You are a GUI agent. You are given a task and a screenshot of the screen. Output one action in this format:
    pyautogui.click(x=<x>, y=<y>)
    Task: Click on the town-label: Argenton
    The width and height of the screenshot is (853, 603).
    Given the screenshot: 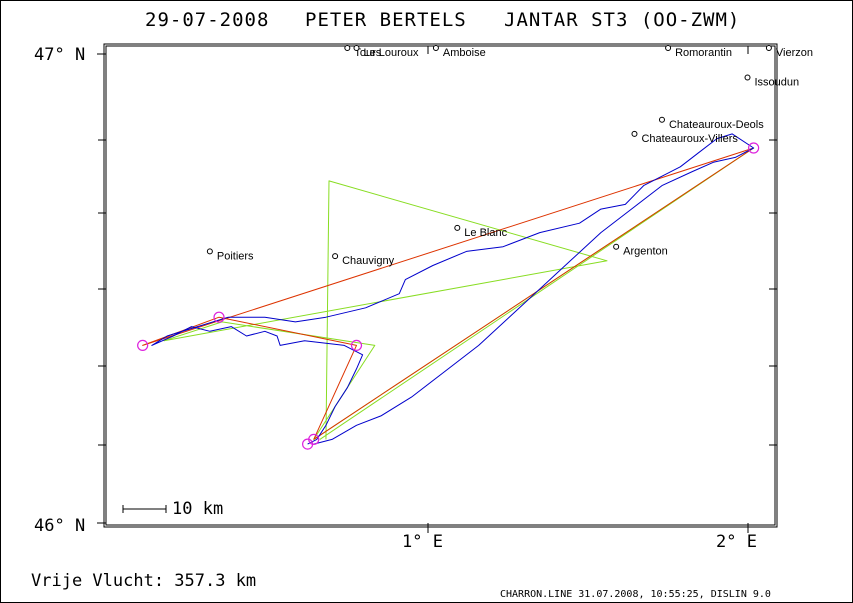 What is the action you would take?
    pyautogui.click(x=645, y=252)
    